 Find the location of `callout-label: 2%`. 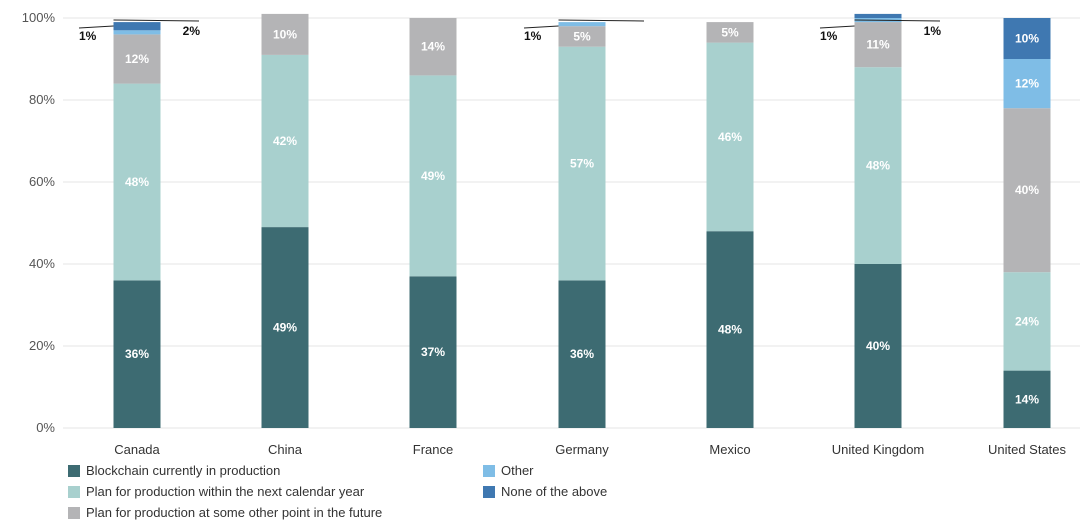

callout-label: 2% is located at coordinates (192, 31).